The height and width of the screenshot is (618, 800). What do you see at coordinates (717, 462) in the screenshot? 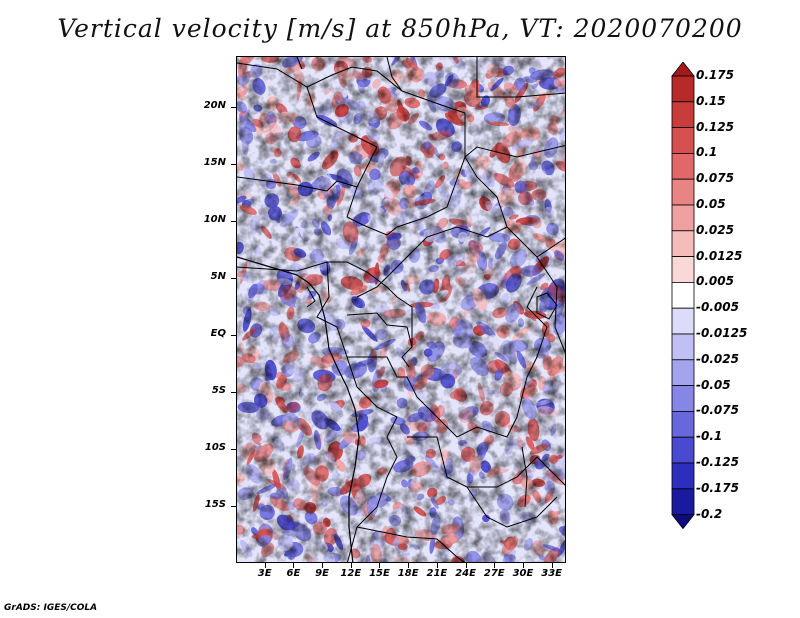
I see `colorbar-label: -0.125` at bounding box center [717, 462].